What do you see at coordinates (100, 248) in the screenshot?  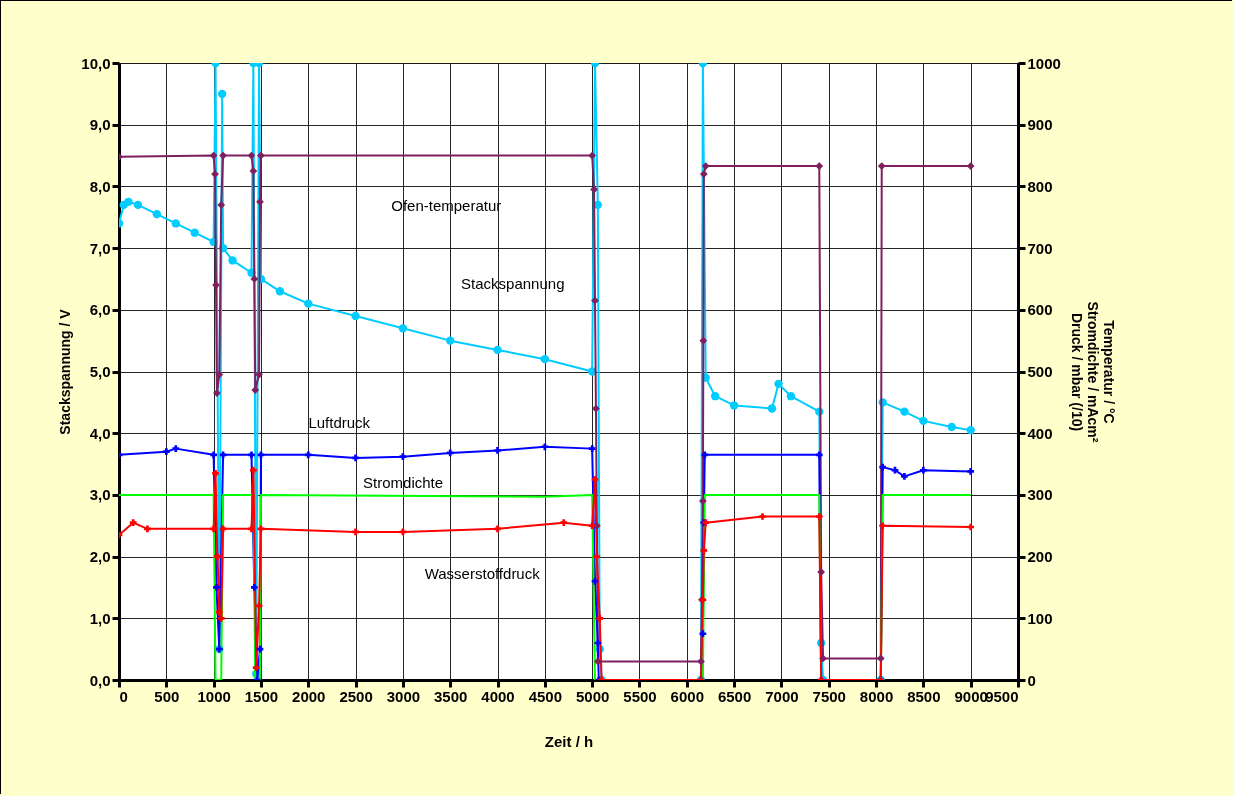 I see `y-tick-label: 7,0` at bounding box center [100, 248].